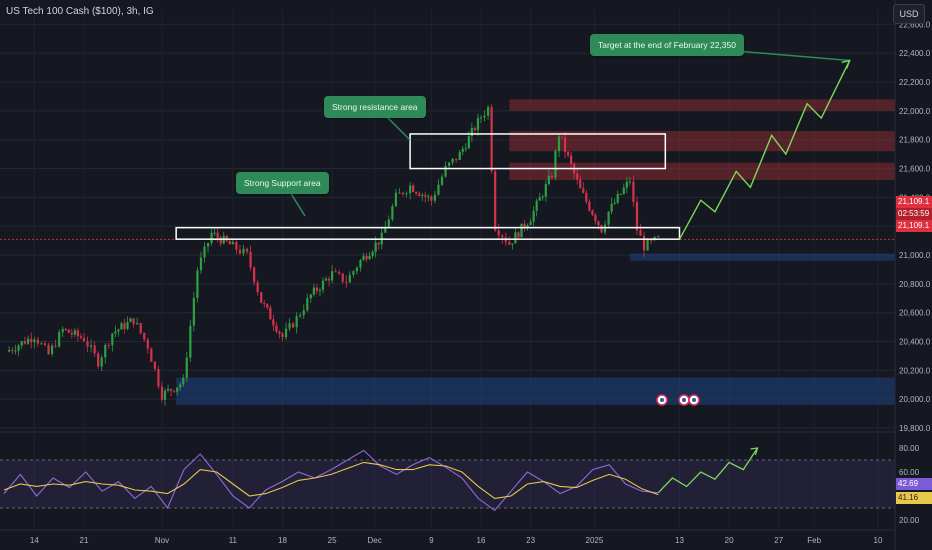  What do you see at coordinates (915, 24) in the screenshot?
I see `y-tick-label: 22,600.0` at bounding box center [915, 24].